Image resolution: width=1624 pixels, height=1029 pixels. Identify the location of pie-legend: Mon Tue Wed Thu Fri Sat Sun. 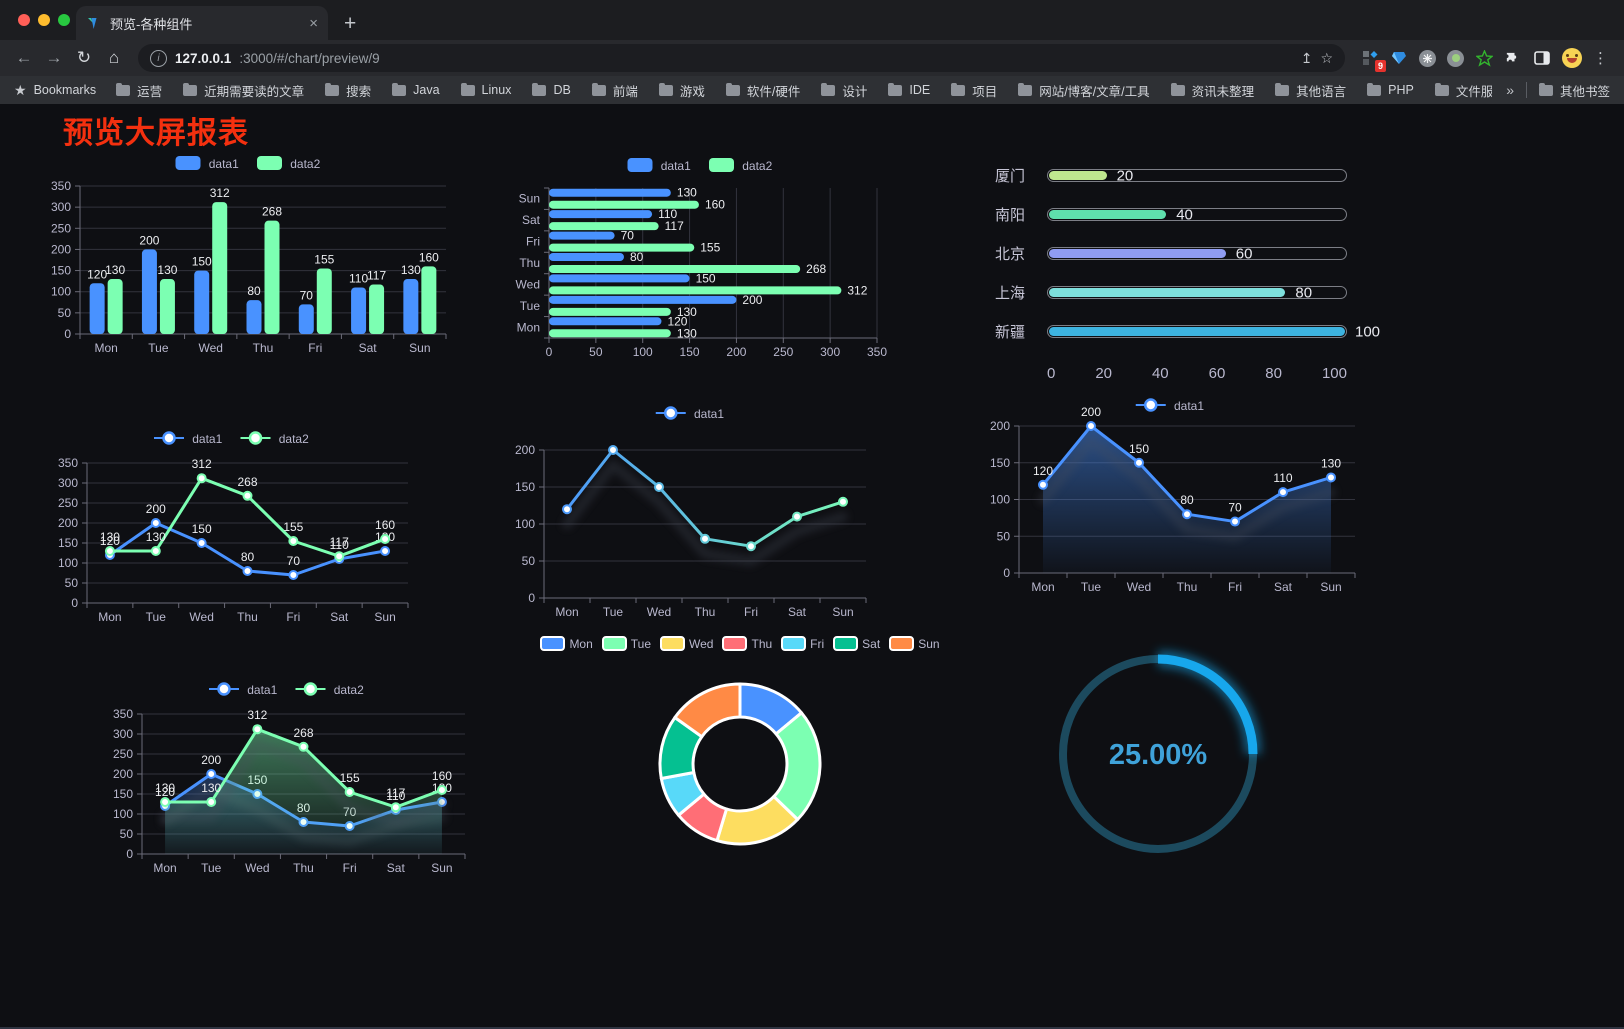
(740, 643).